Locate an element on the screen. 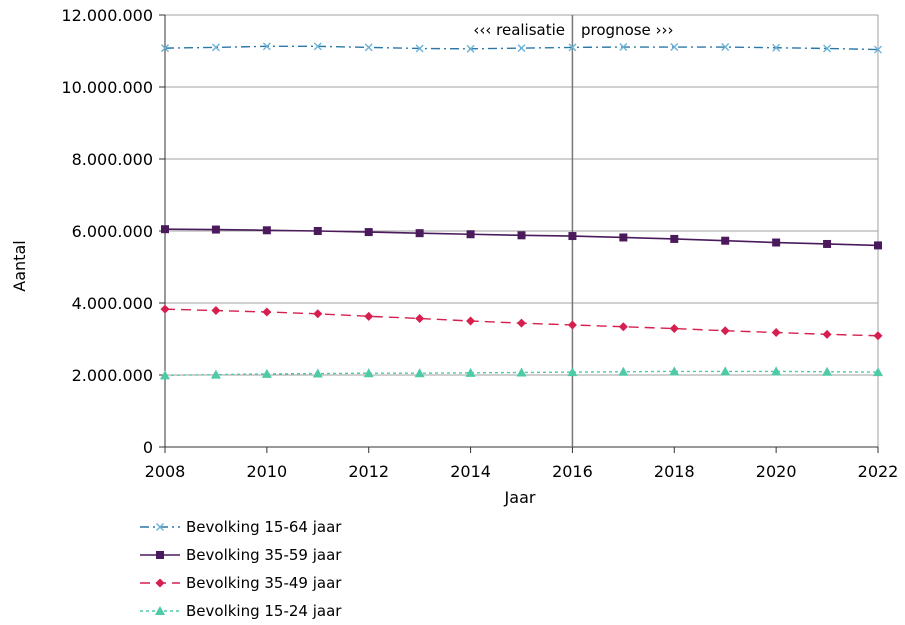  x-tick-label: 2018 is located at coordinates (674, 471).